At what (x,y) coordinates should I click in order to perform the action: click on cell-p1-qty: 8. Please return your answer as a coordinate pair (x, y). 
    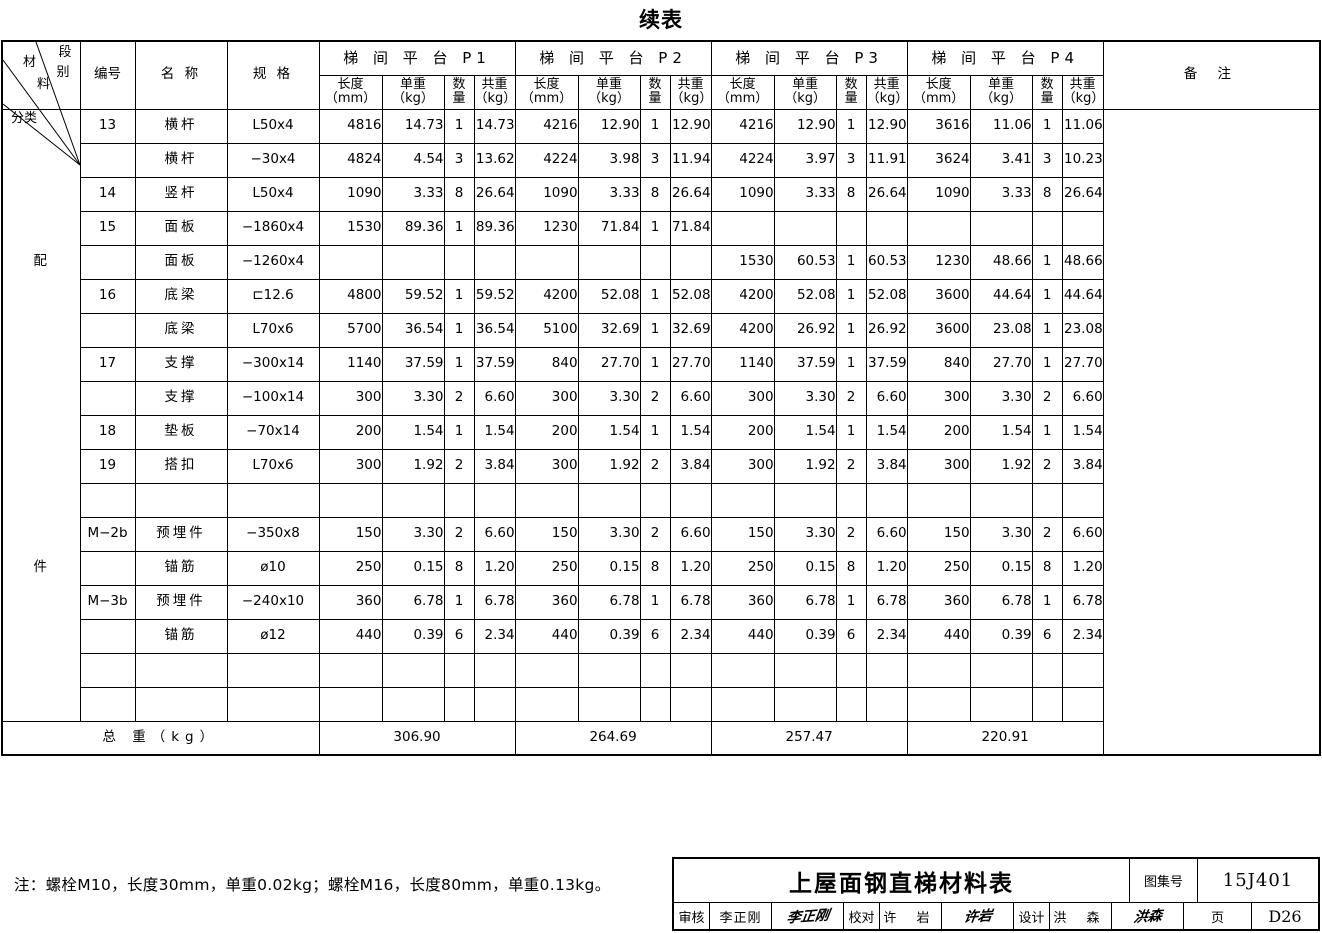
    Looking at the image, I should click on (459, 568).